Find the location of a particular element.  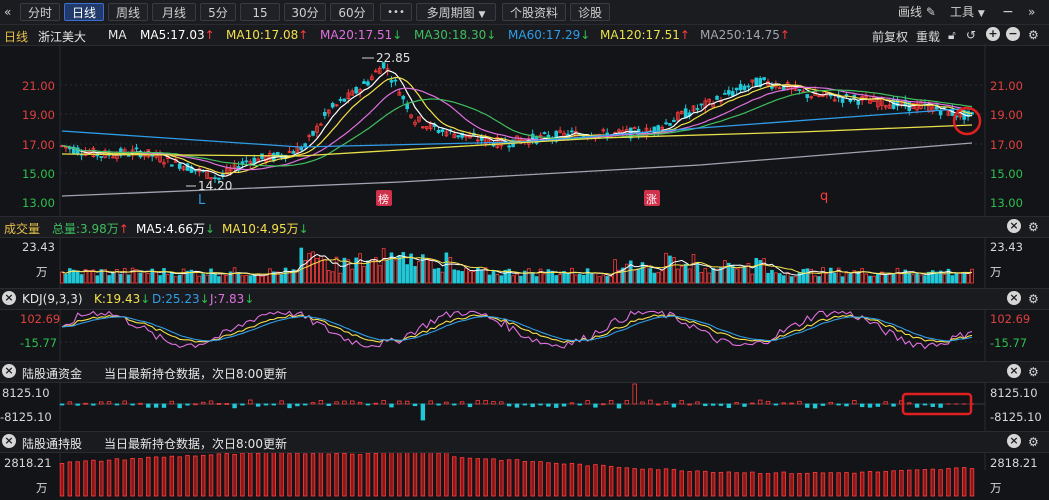

refresh-icon: ↺ is located at coordinates (971, 35).